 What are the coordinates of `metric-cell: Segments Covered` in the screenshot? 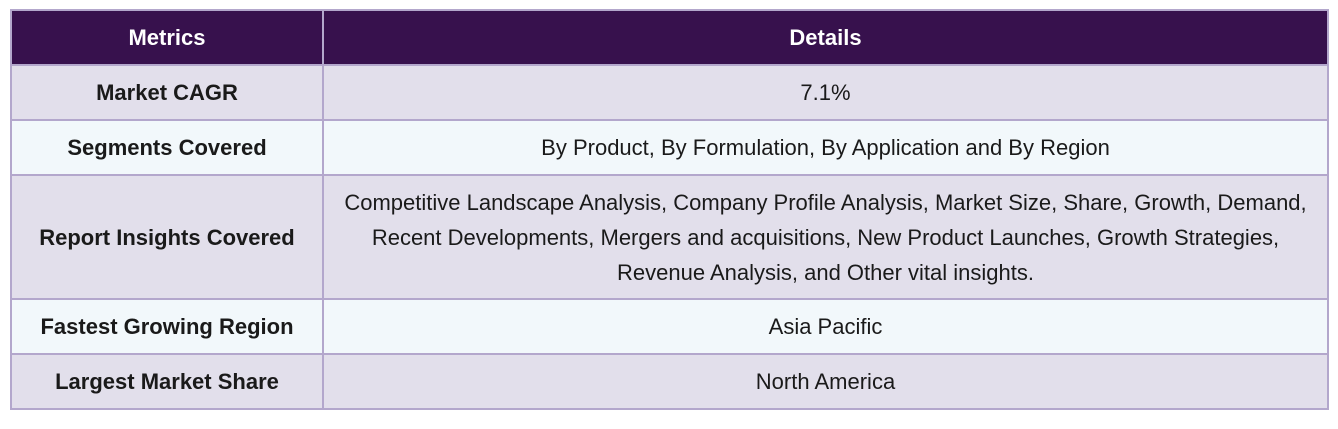 It's located at (167, 147).